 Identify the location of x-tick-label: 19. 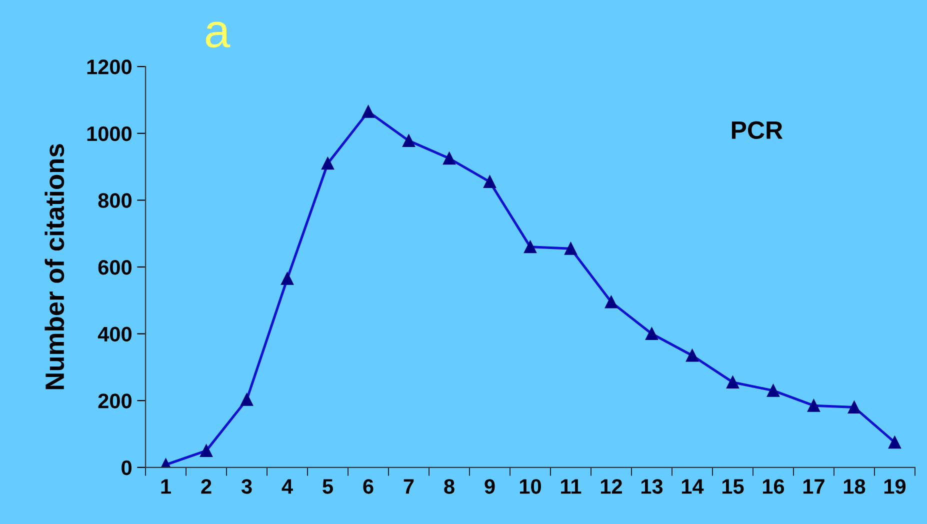
(895, 486).